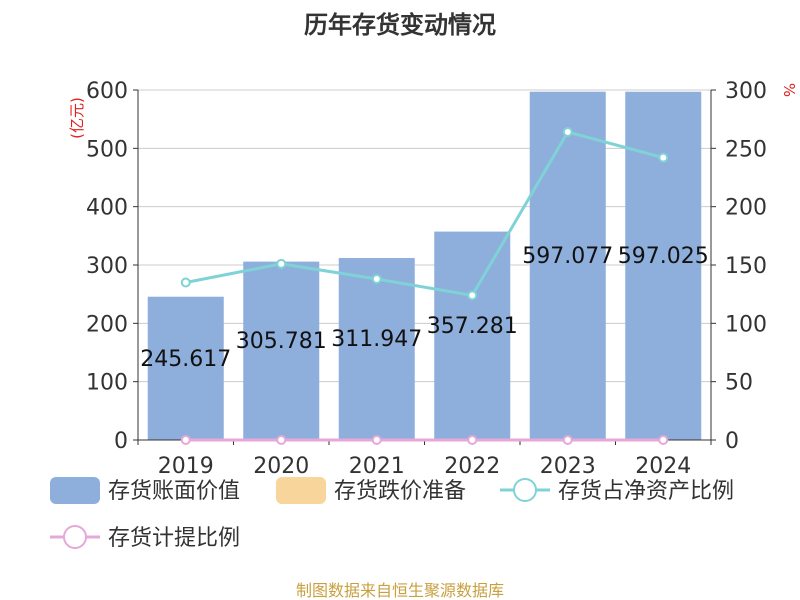 The width and height of the screenshot is (800, 600). I want to click on data-label: 357.281, so click(472, 326).